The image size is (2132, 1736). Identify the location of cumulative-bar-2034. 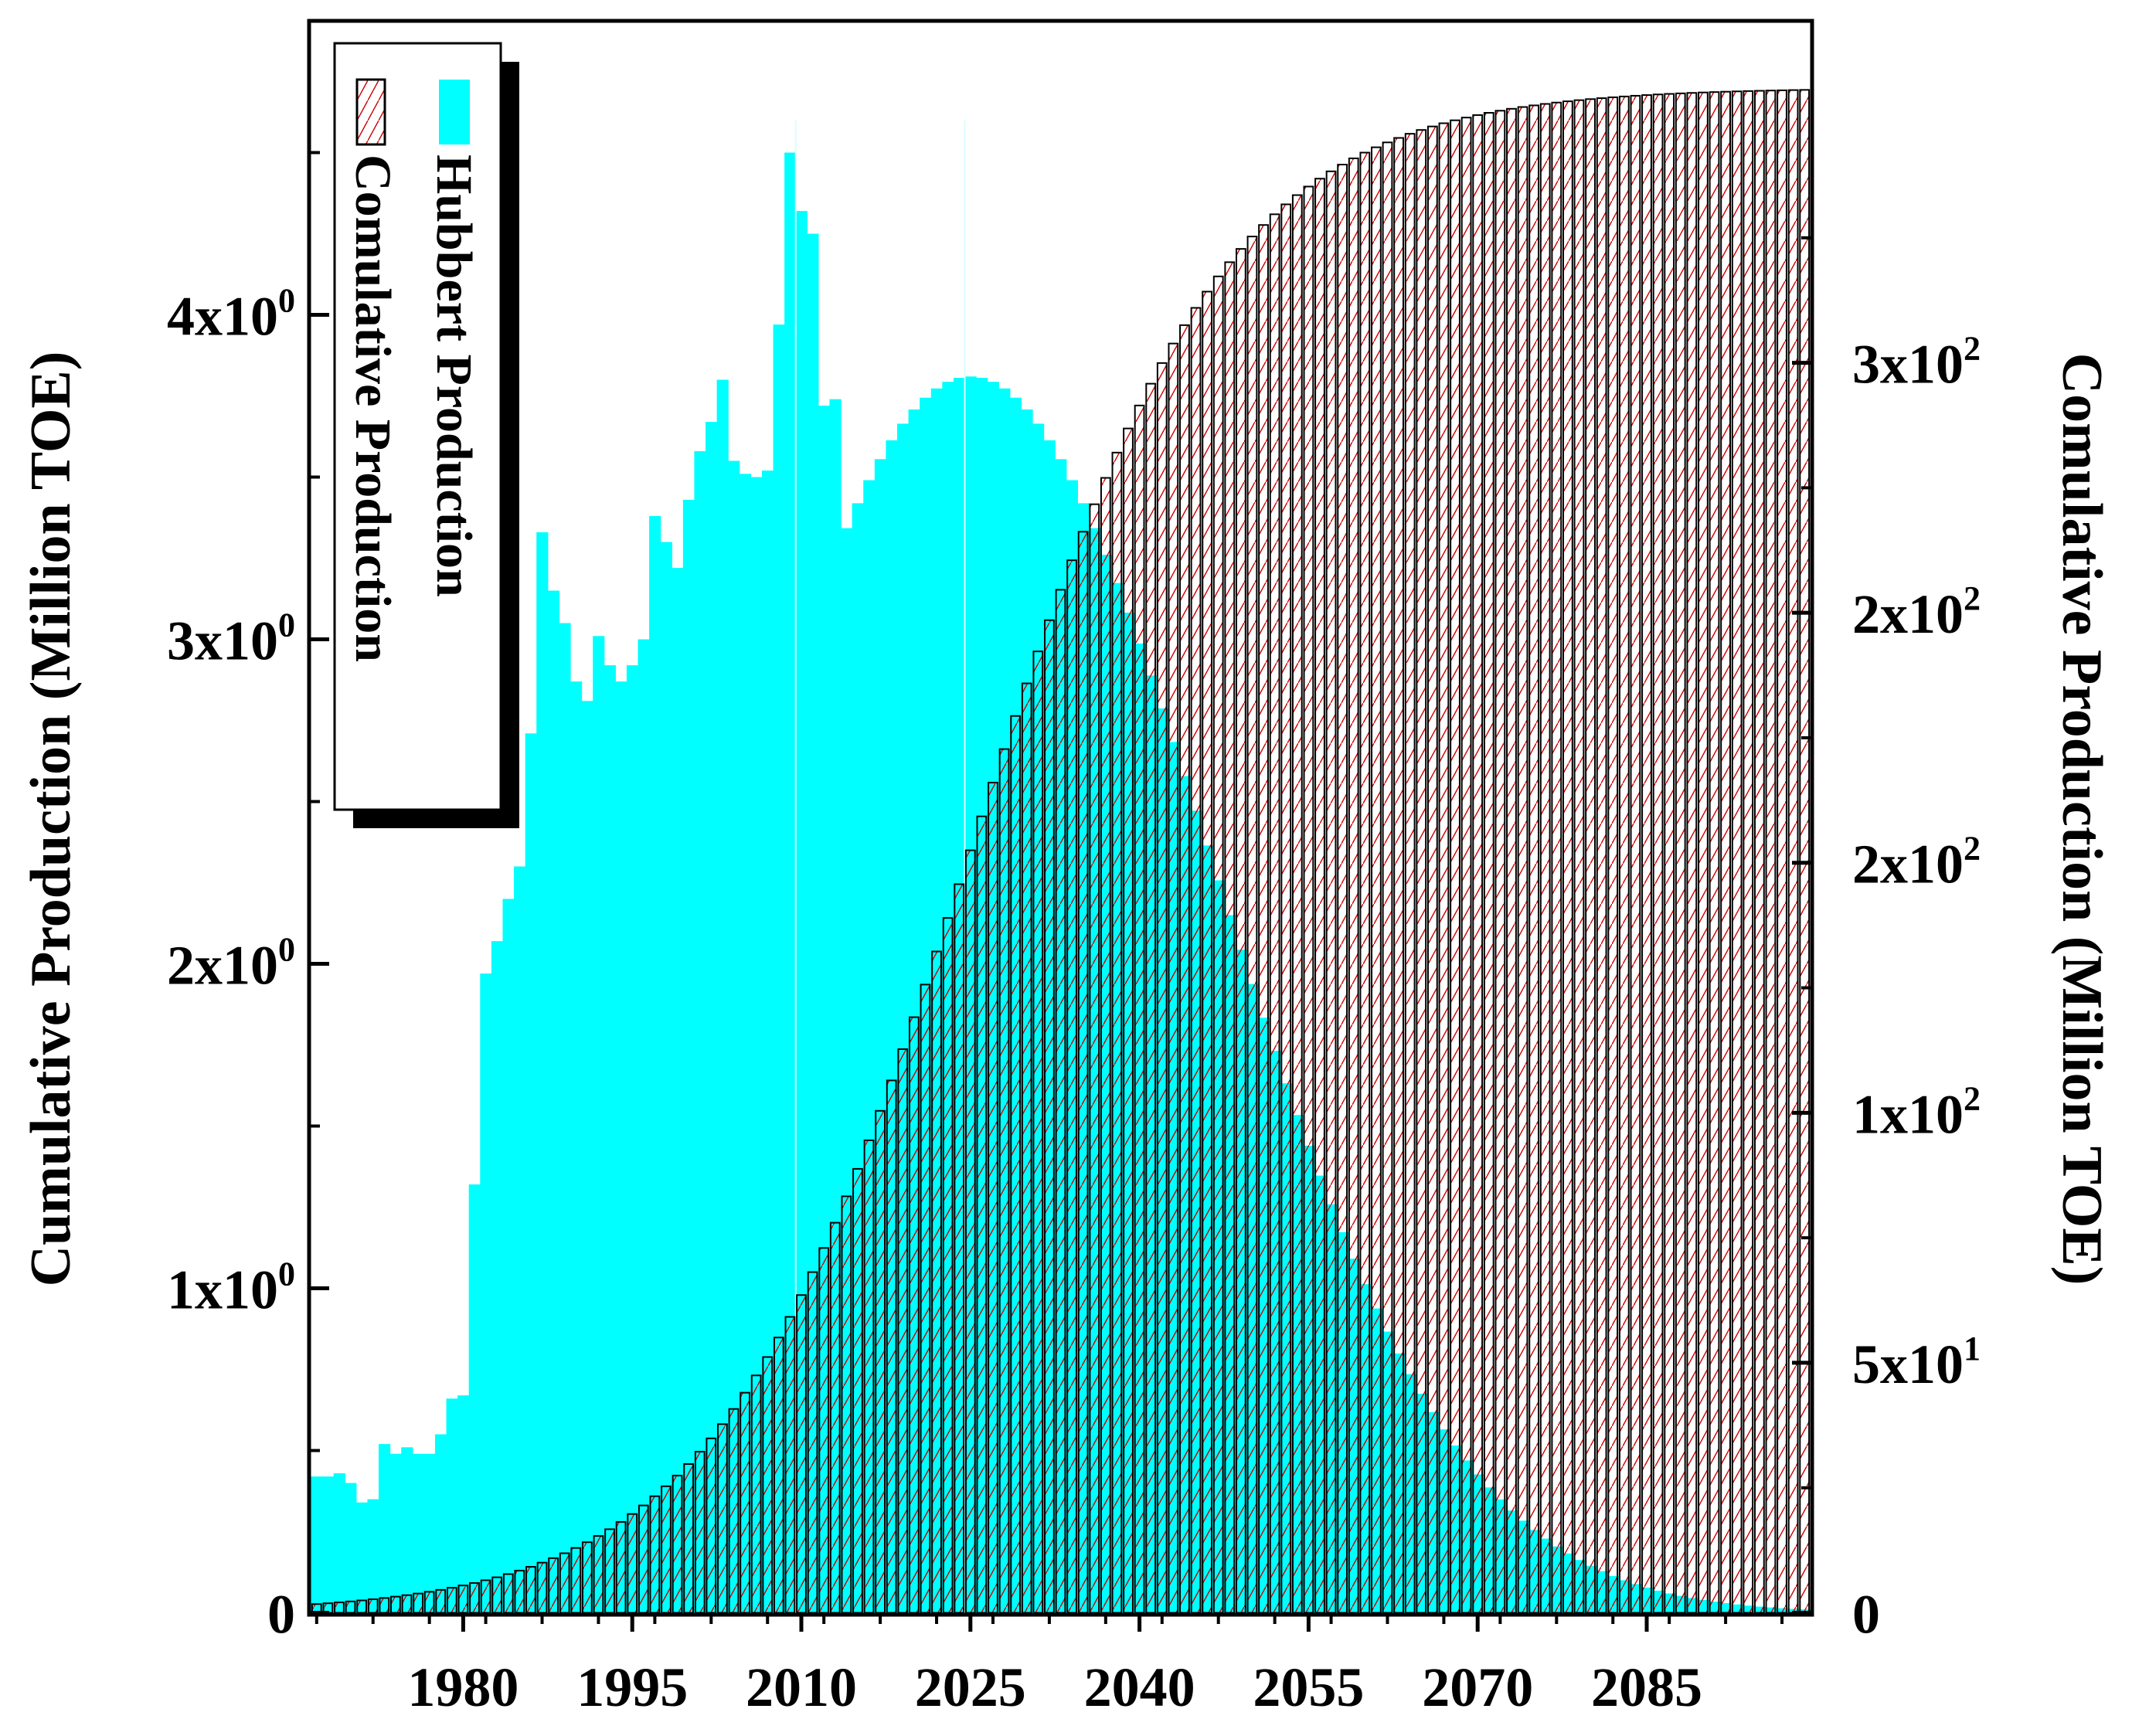
(1071, 1086).